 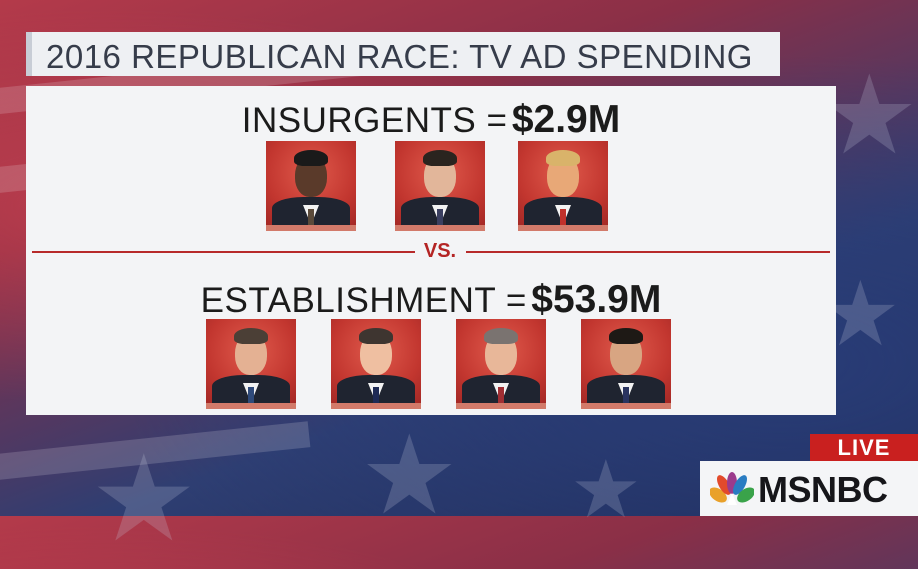 I want to click on vs-label: VS., so click(x=440, y=251).